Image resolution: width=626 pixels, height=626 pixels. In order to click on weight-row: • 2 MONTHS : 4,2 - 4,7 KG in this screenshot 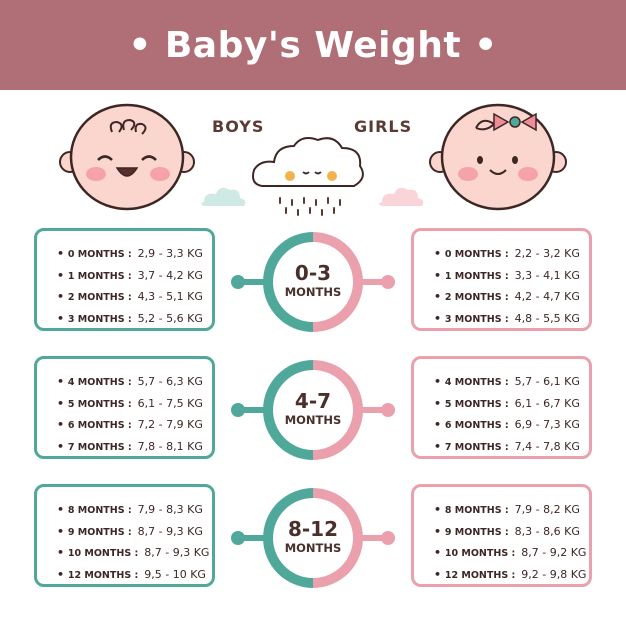, I will do `click(511, 297)`.